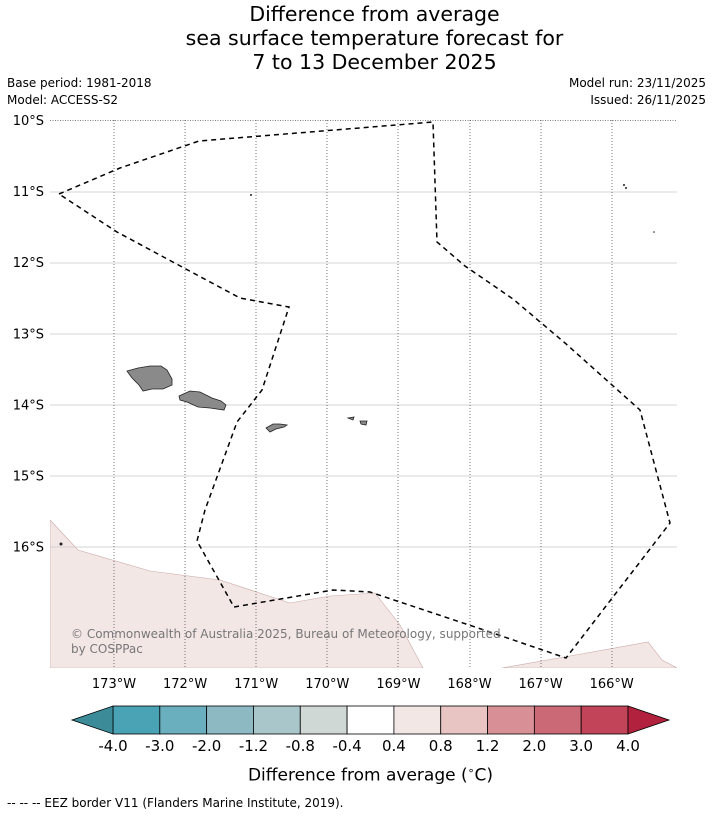  I want to click on colorbar-under-triangle, so click(92, 720).